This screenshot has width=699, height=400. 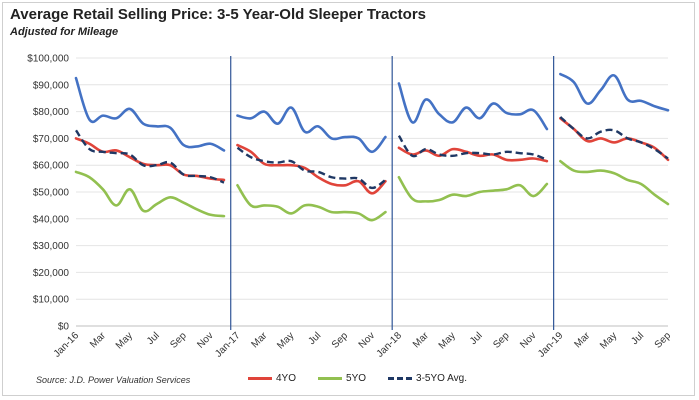 I want to click on source-note: Source: J.D. Power Valuation Services, so click(x=113, y=380).